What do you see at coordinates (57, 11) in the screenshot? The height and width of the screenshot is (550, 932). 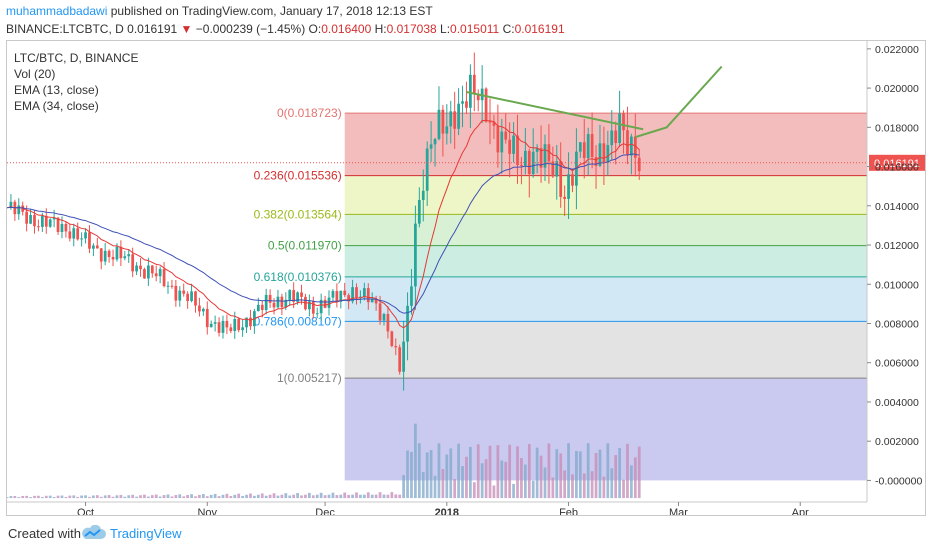 I see `author-link: muhammadbadawi` at bounding box center [57, 11].